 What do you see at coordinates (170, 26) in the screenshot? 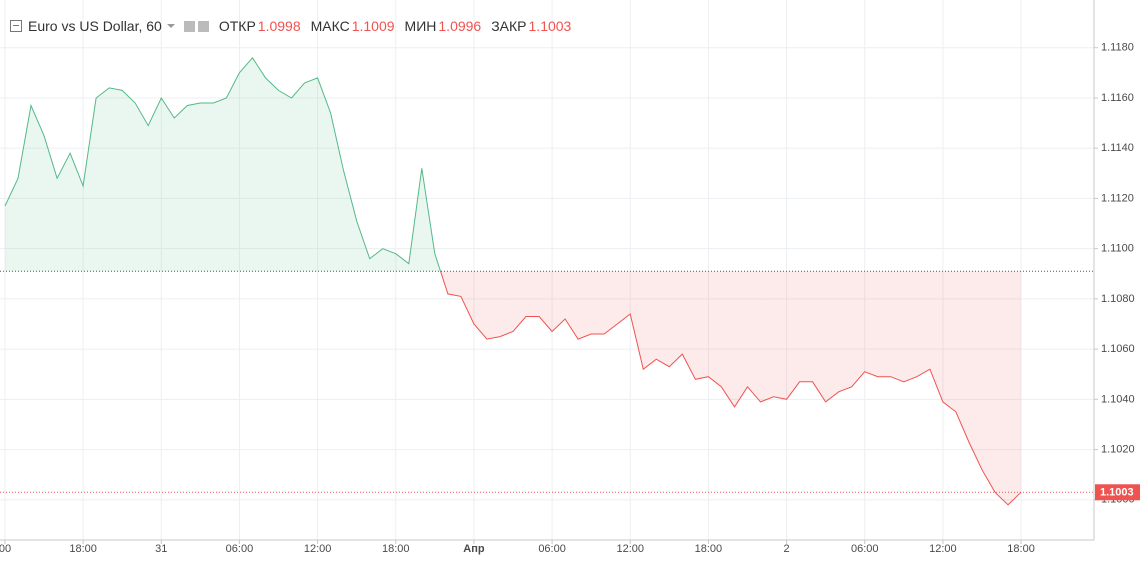
I see `dropdown-arrow` at bounding box center [170, 26].